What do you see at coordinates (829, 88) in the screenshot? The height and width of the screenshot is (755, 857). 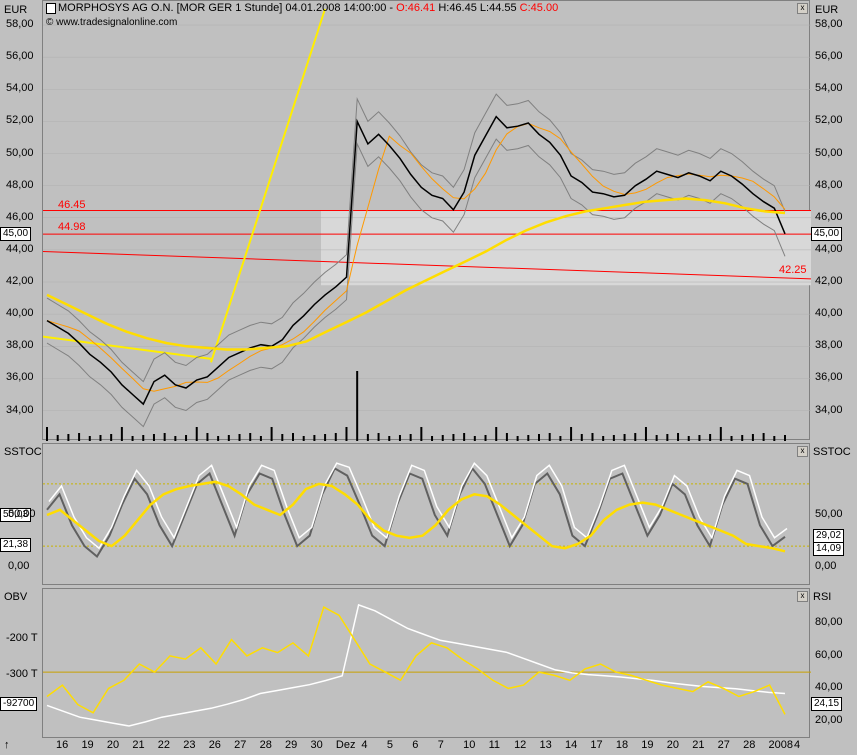 I see `y-tick-right: 54,00` at bounding box center [829, 88].